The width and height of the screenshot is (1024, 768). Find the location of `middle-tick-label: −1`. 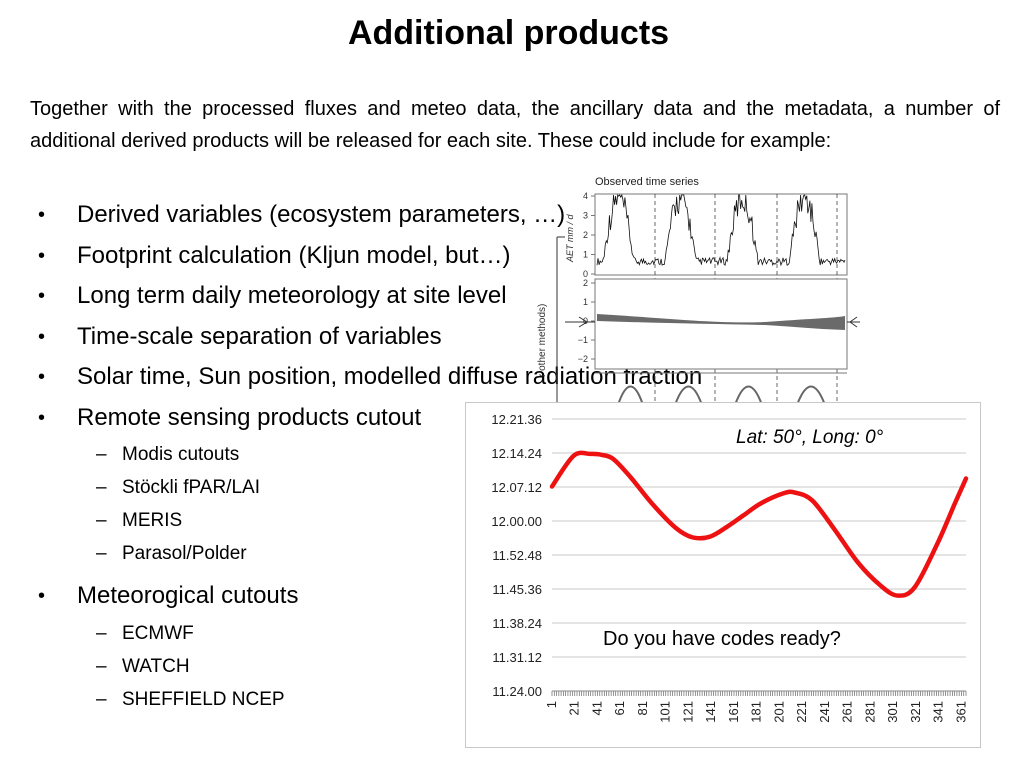

middle-tick-label: −1 is located at coordinates (583, 340).